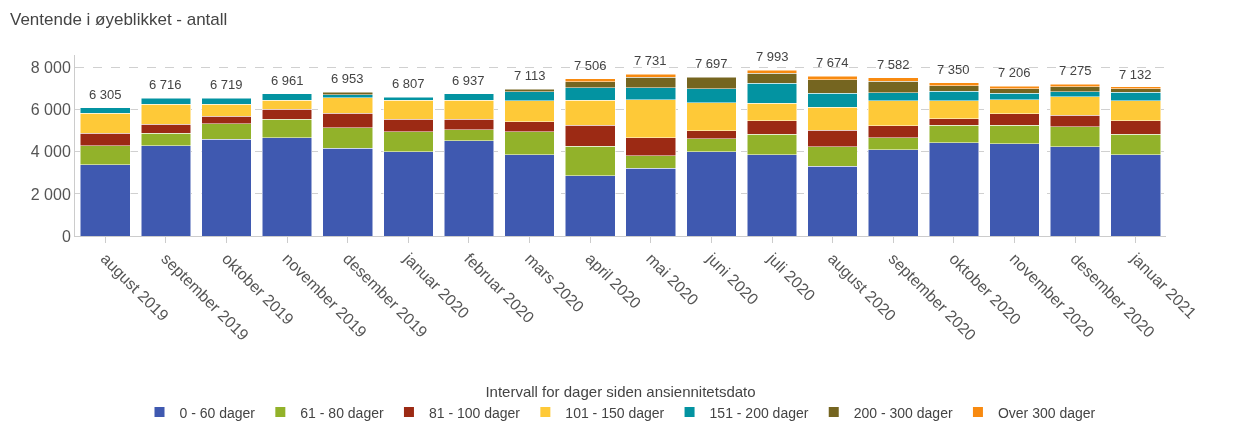 This screenshot has width=1251, height=428. I want to click on annotation: 6 716, so click(165, 84).